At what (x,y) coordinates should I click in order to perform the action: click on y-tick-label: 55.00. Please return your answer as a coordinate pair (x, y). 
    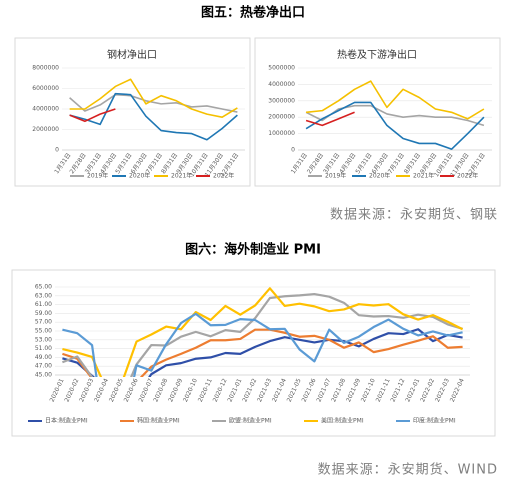
    Looking at the image, I should click on (43, 331).